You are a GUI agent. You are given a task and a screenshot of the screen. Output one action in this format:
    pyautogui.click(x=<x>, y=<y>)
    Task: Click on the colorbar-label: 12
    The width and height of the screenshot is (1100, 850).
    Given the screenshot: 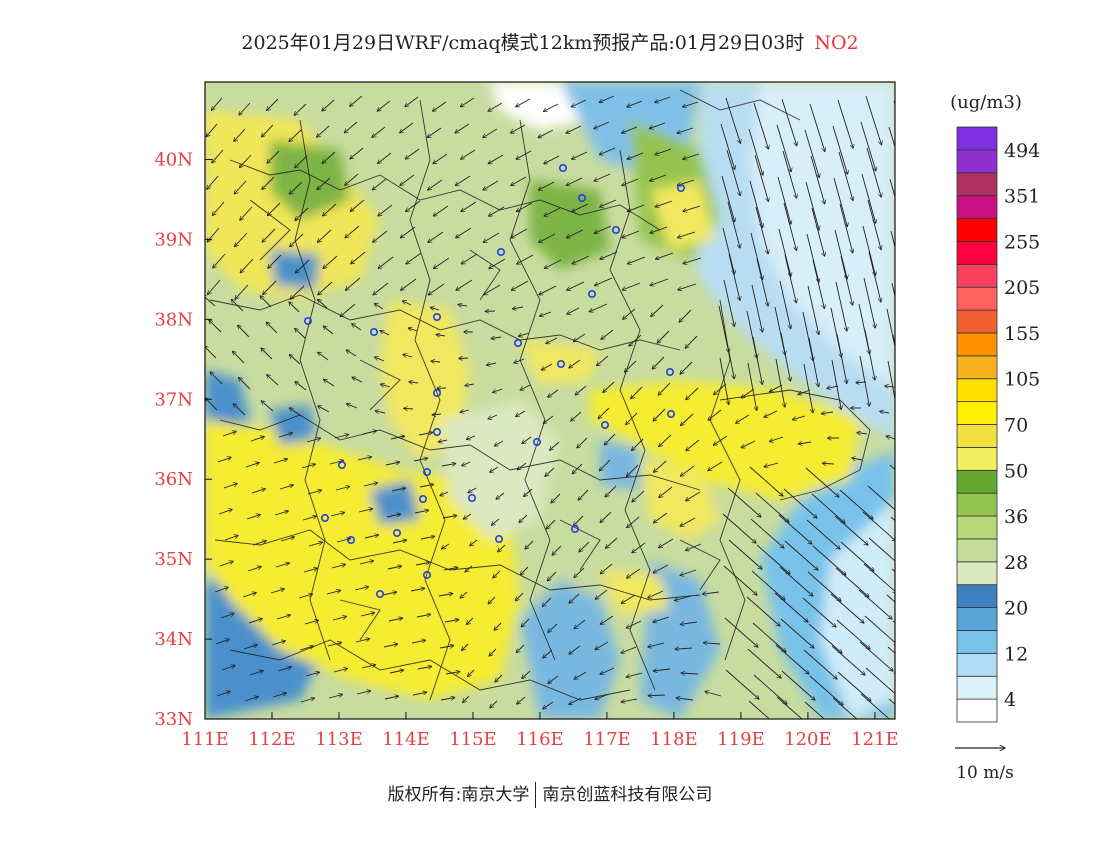 What is the action you would take?
    pyautogui.click(x=1016, y=654)
    